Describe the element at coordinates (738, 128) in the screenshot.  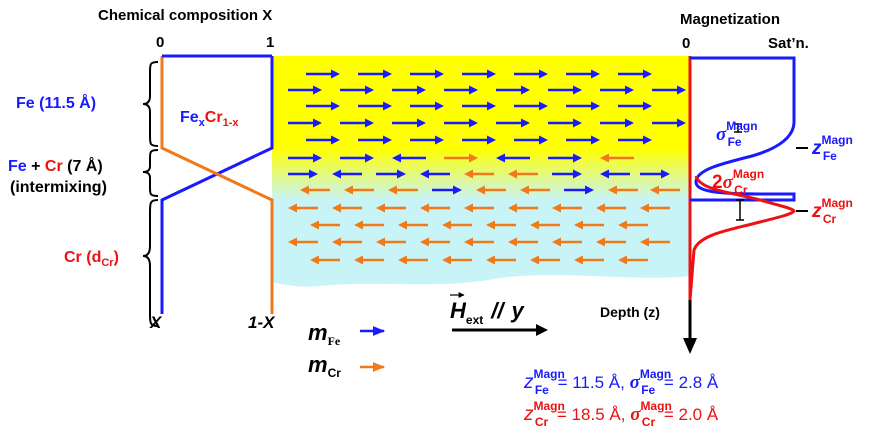
I see `sigma-fe-marker` at that location.